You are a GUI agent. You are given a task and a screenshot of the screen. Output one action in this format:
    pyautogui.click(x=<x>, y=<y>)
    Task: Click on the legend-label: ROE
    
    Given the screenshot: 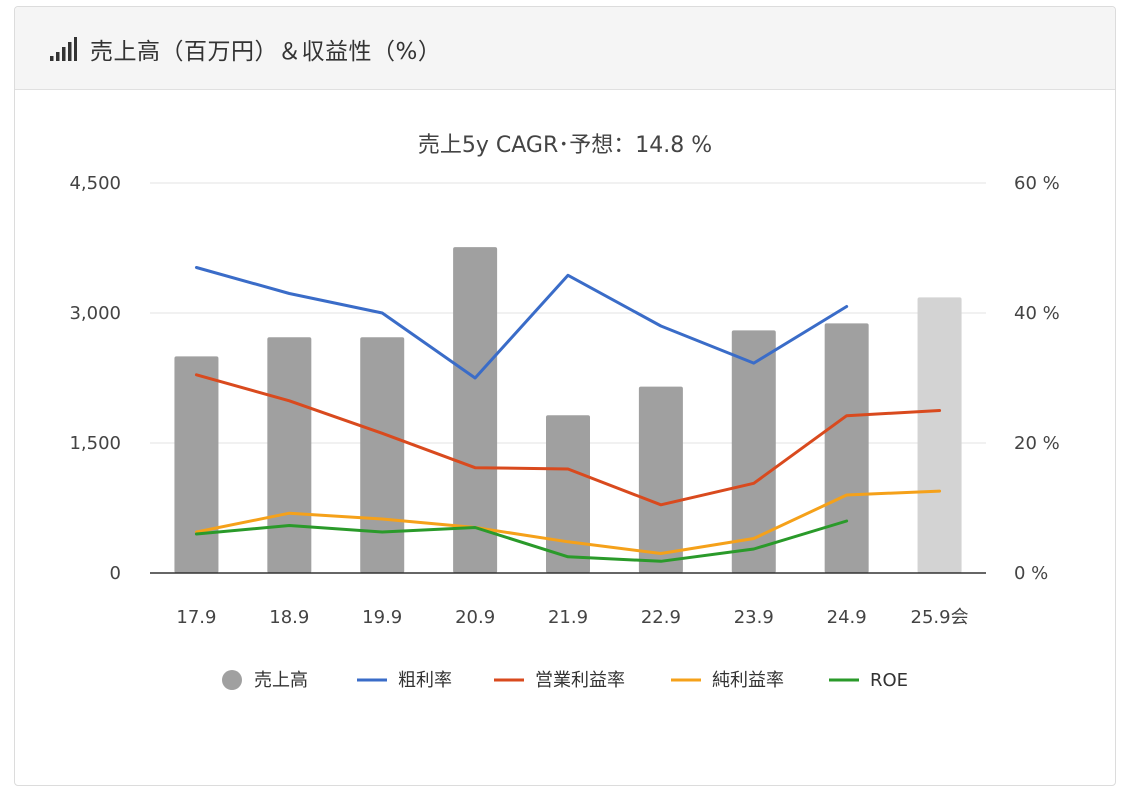 What is the action you would take?
    pyautogui.click(x=889, y=680)
    